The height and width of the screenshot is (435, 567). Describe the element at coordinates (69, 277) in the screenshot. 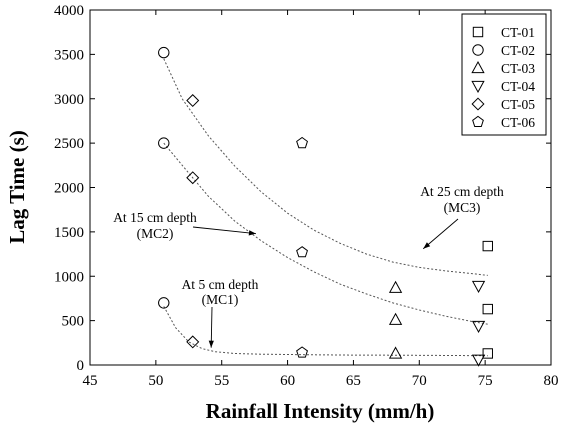

I see `y-tick-label: 1000` at that location.